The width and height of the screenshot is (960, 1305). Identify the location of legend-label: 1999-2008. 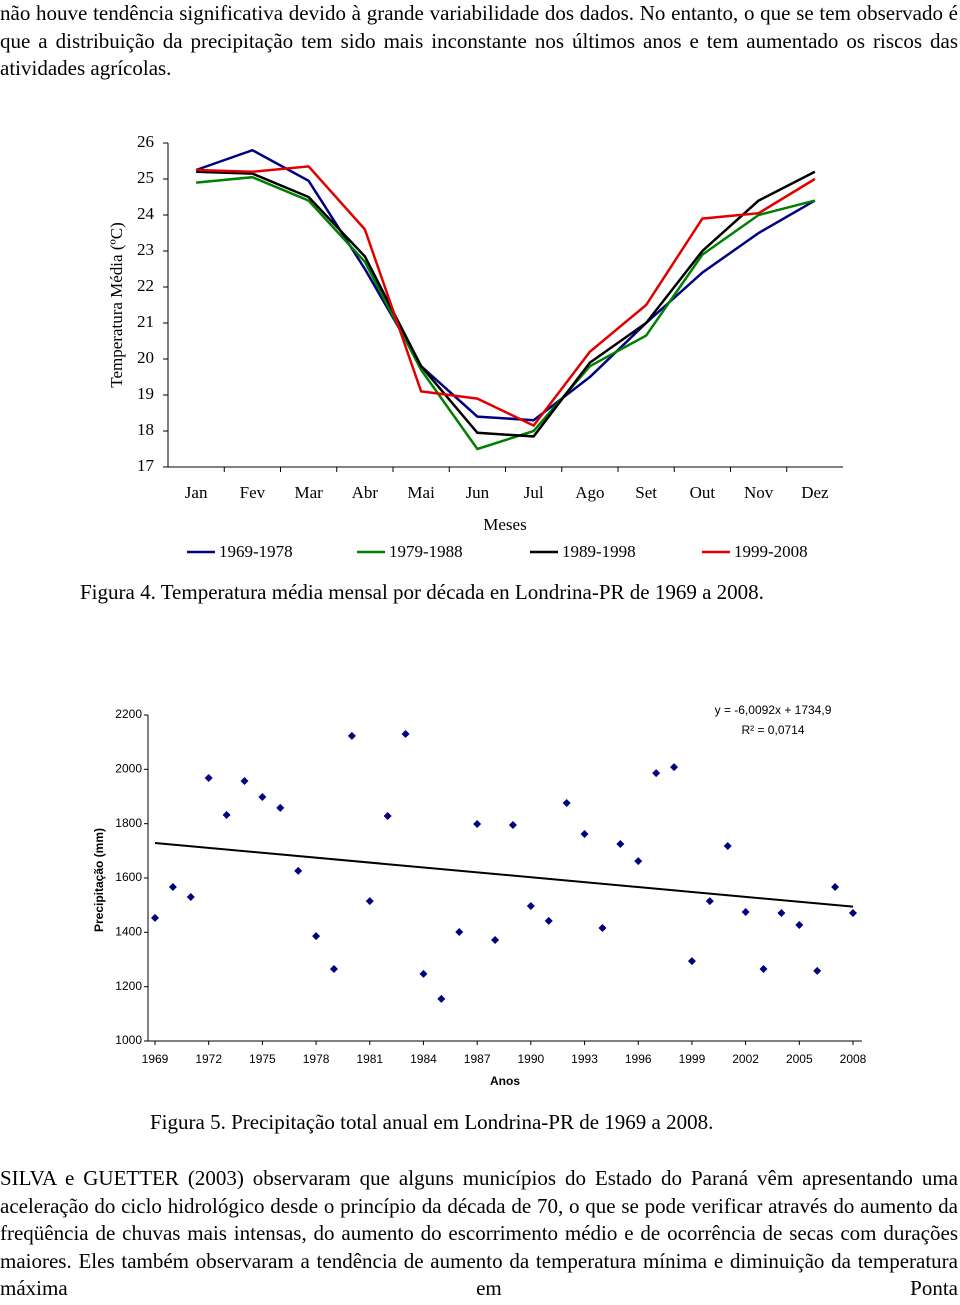
(771, 551).